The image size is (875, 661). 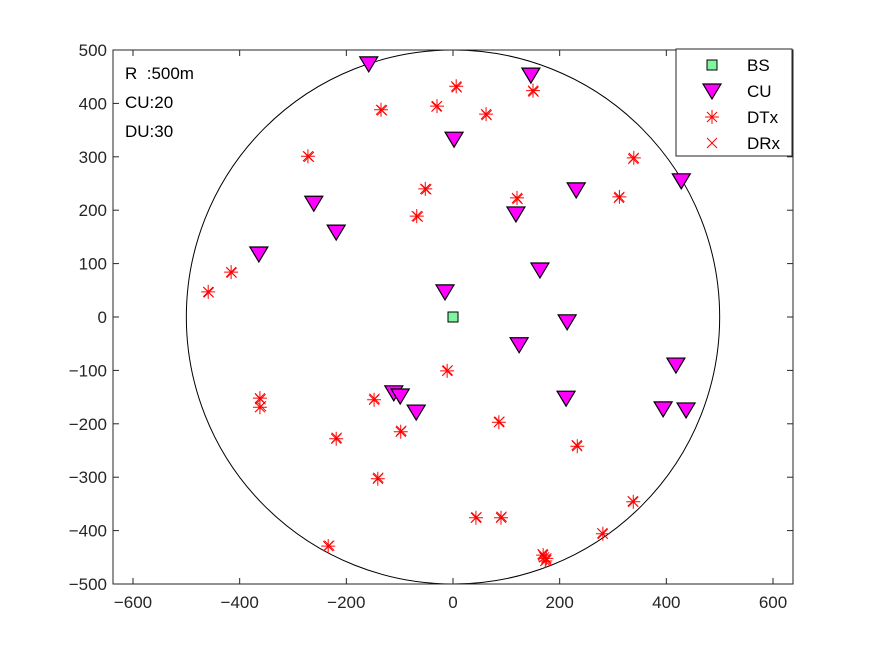 I want to click on y-tick-label: −500, so click(x=88, y=584).